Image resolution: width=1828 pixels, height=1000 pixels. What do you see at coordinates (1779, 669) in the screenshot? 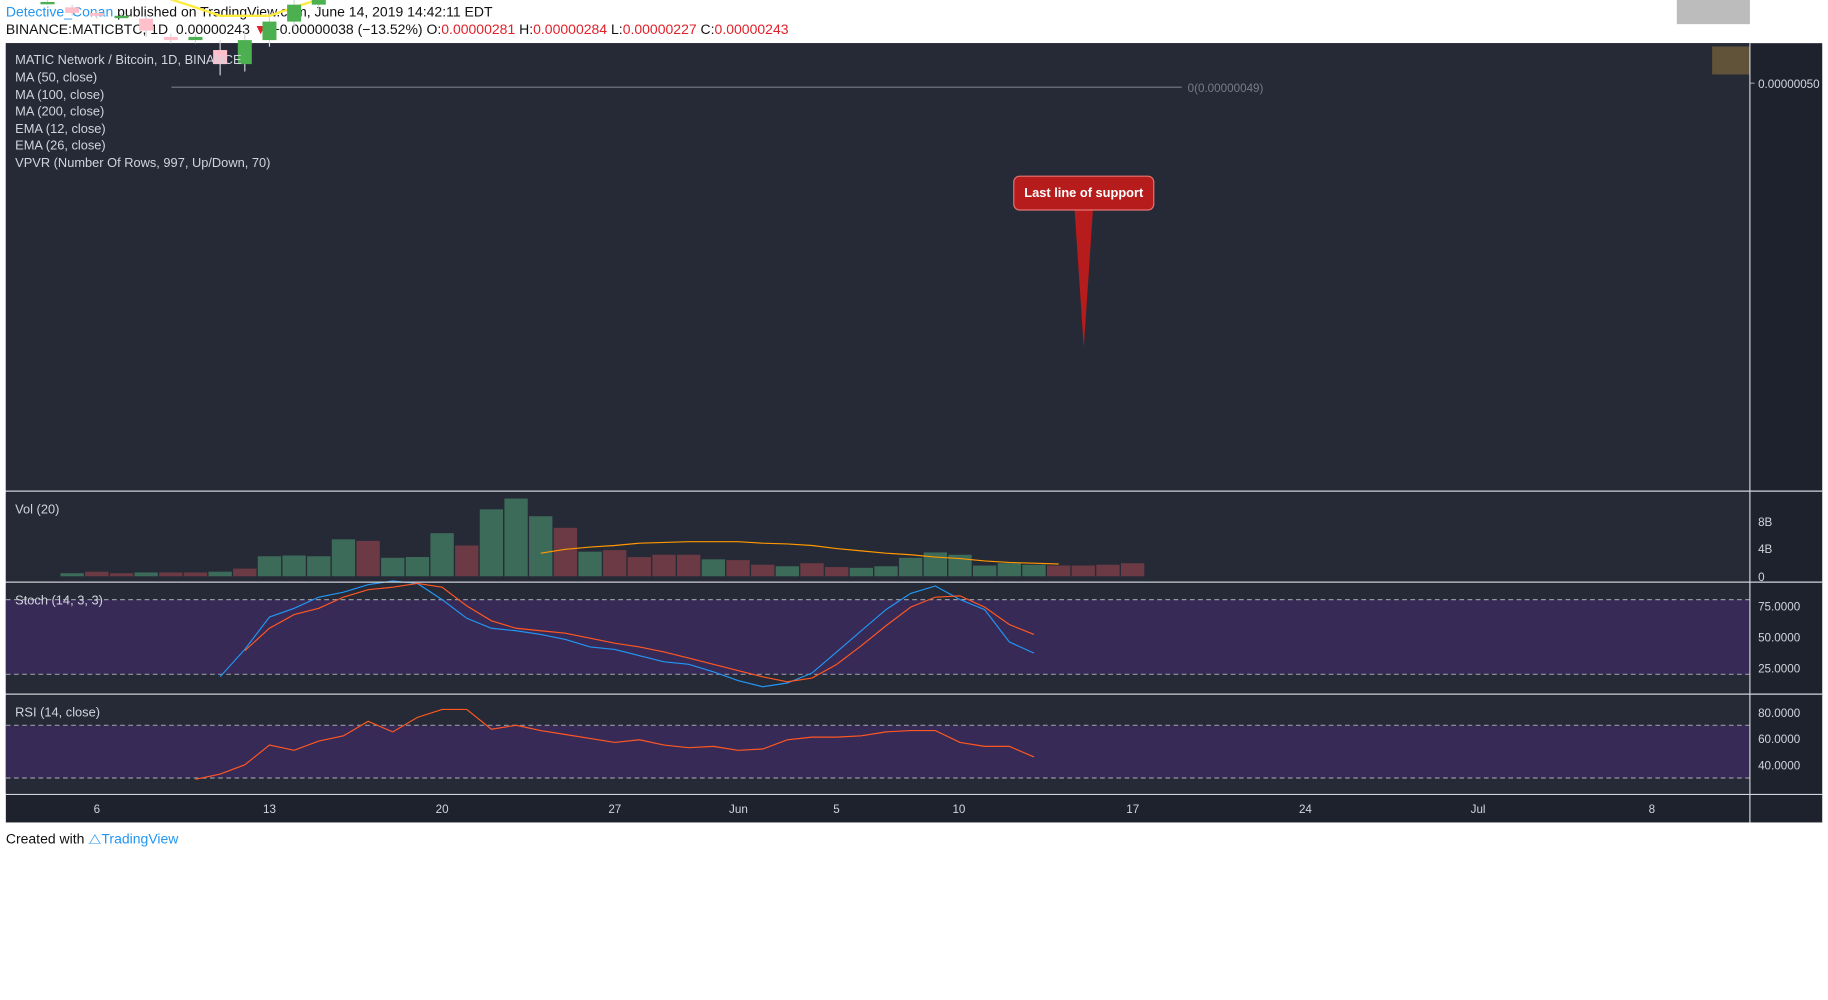
I see `stoch-axis-label: 25.0000` at bounding box center [1779, 669].